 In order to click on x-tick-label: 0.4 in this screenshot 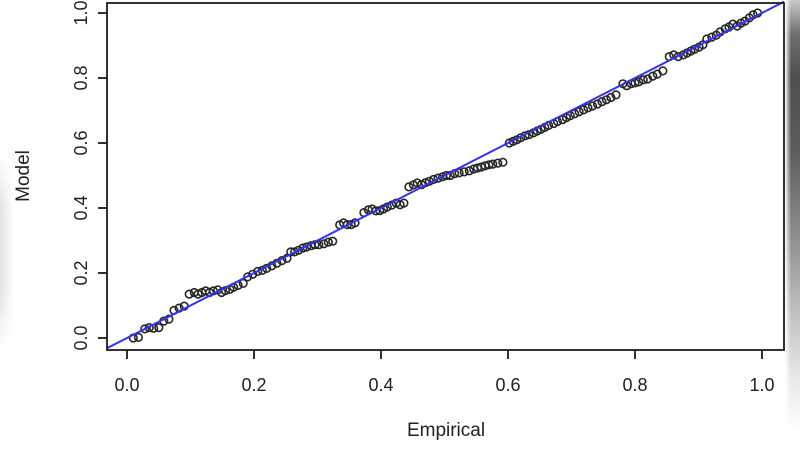, I will do `click(380, 385)`.